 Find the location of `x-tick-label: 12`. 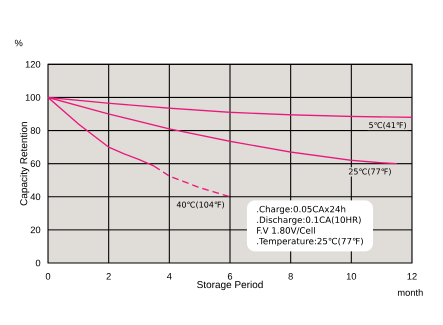

x-tick-label: 12 is located at coordinates (412, 276).